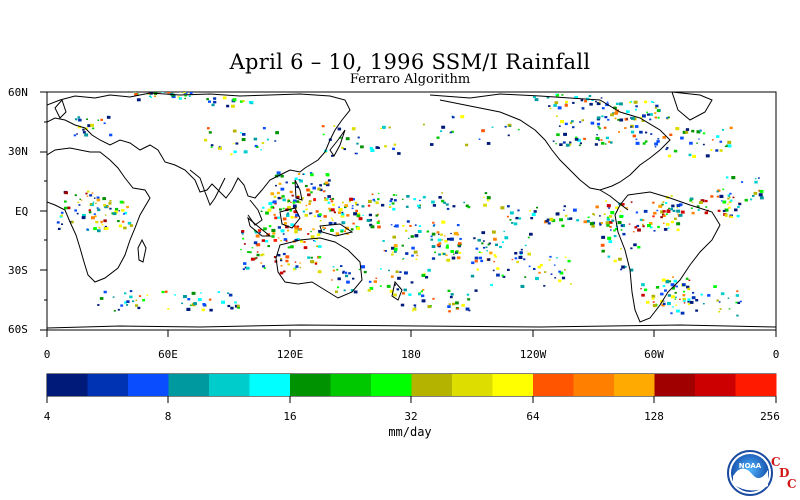 The width and height of the screenshot is (800, 500). Describe the element at coordinates (411, 354) in the screenshot. I see `lon-label: 180` at that location.